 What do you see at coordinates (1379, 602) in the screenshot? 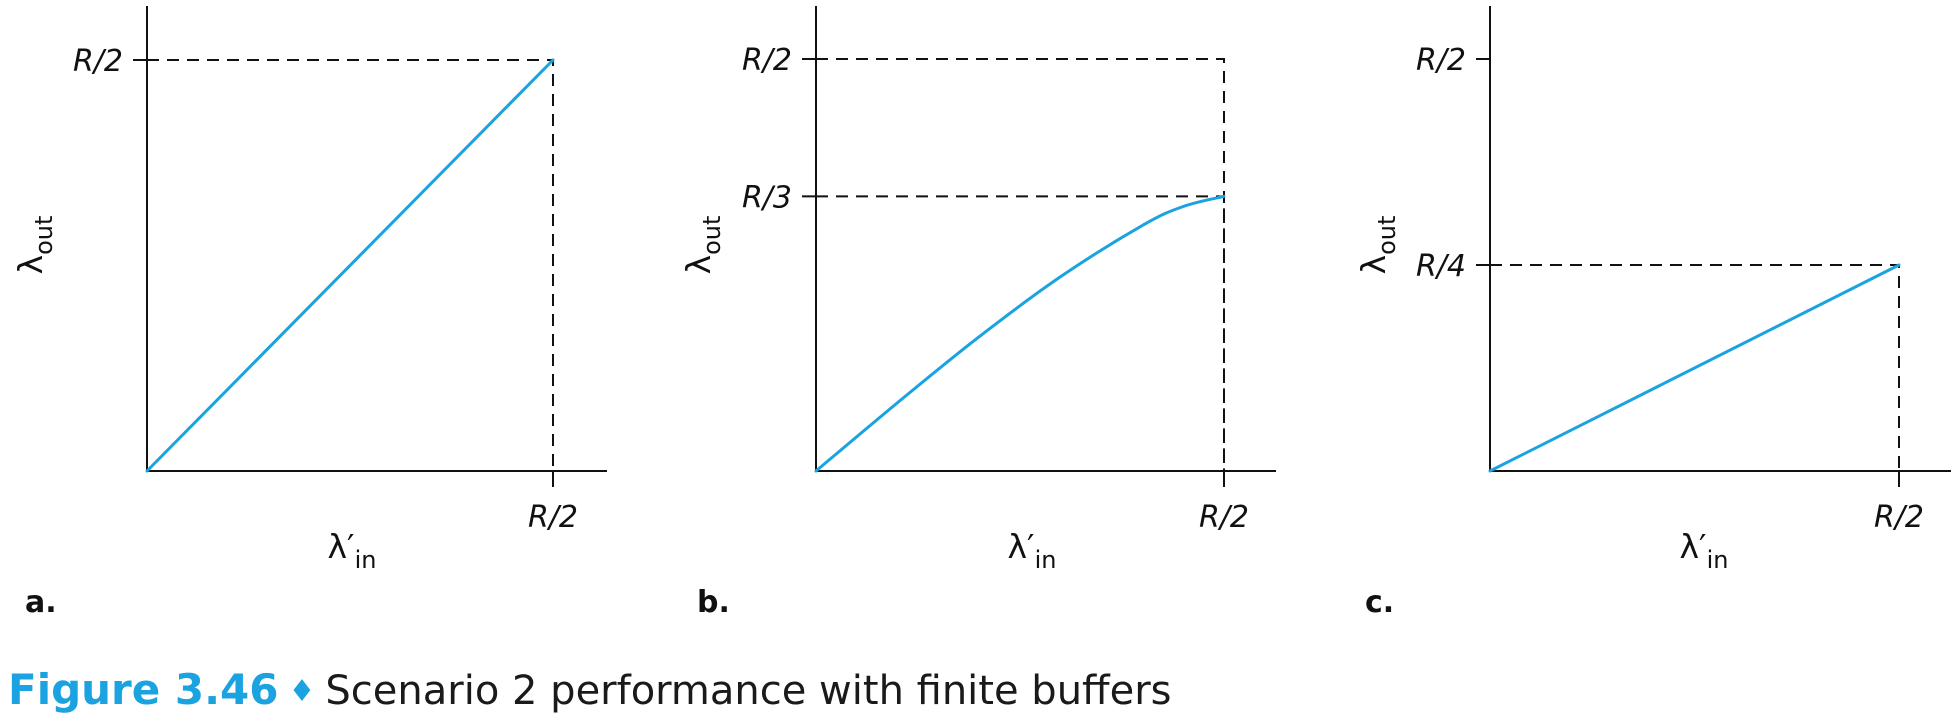
I see `panel-label: c.` at bounding box center [1379, 602].